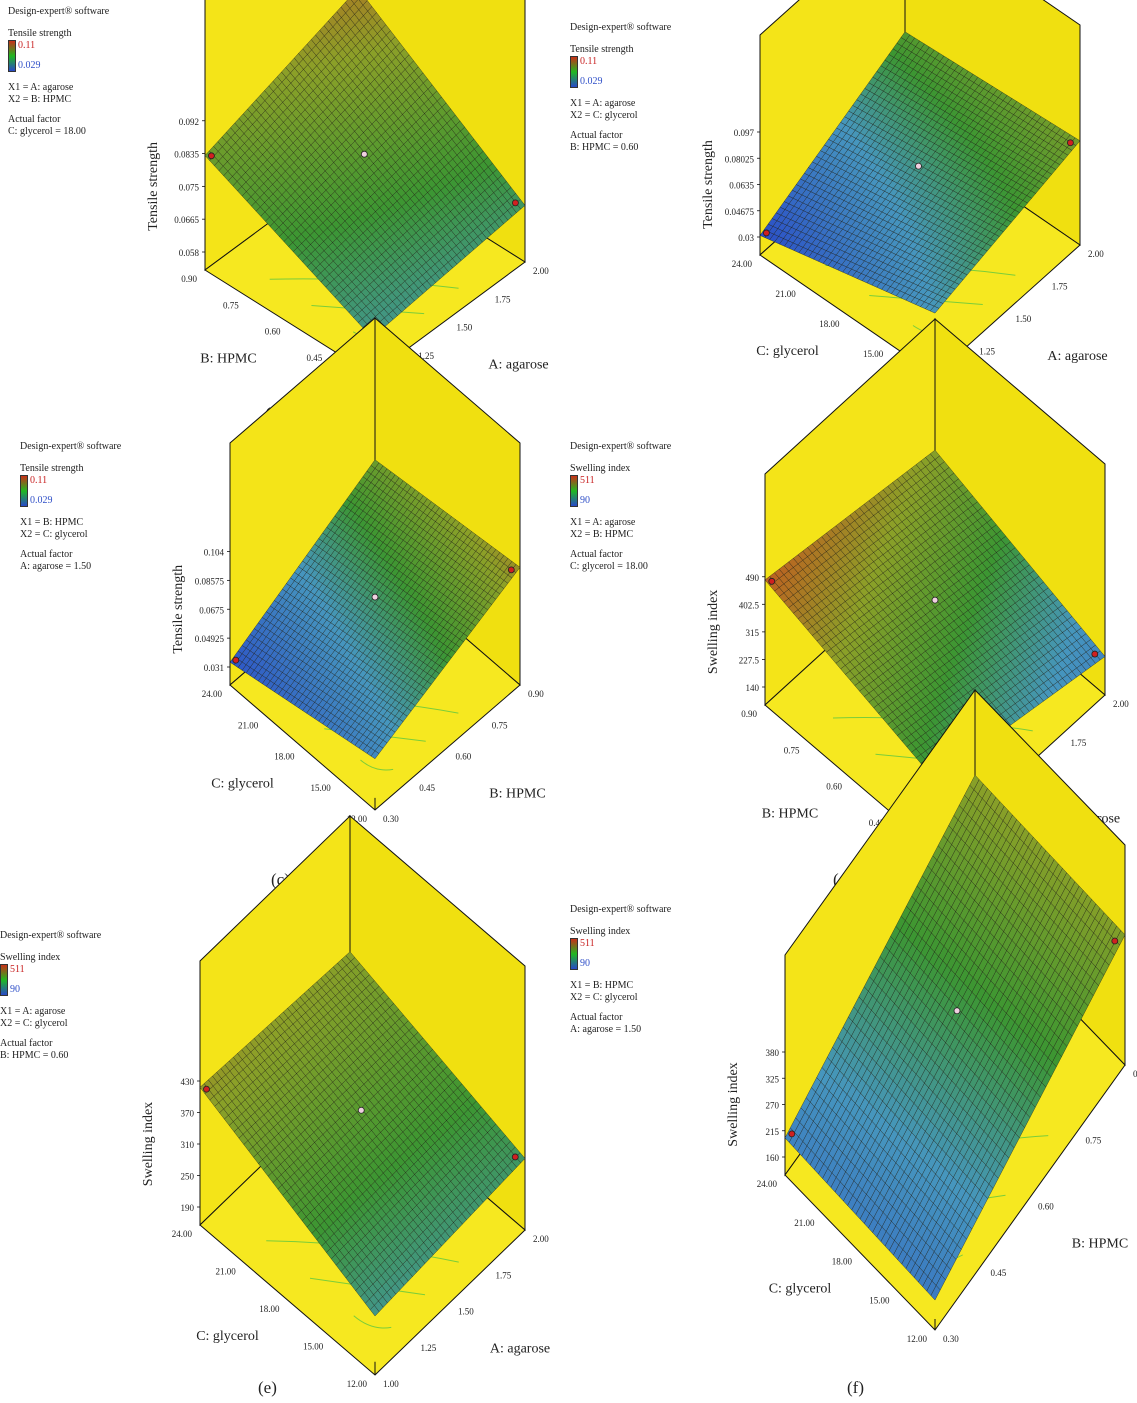 Image resolution: width=1137 pixels, height=1403 pixels. What do you see at coordinates (47, 131) in the screenshot?
I see `actual-factor-value: C: glycerol = 18.00` at bounding box center [47, 131].